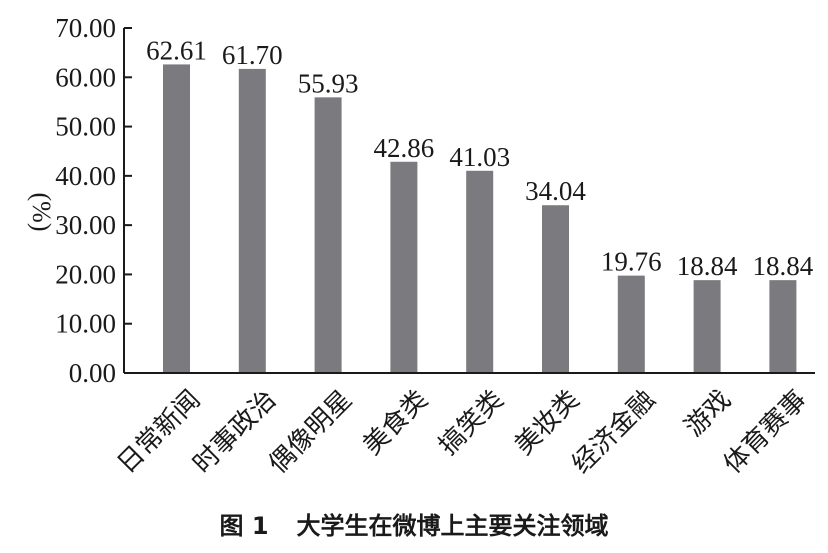 This screenshot has height=553, width=828. I want to click on y-axis-label: (%), so click(41, 212).